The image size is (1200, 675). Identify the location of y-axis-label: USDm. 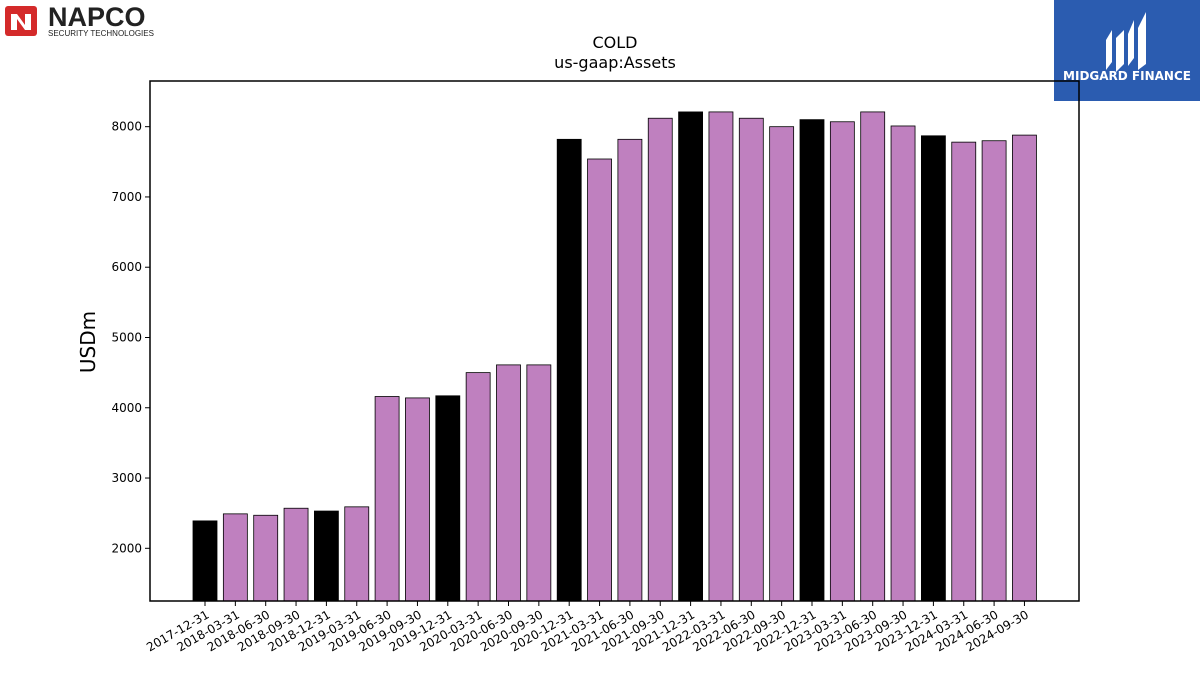
(88, 342).